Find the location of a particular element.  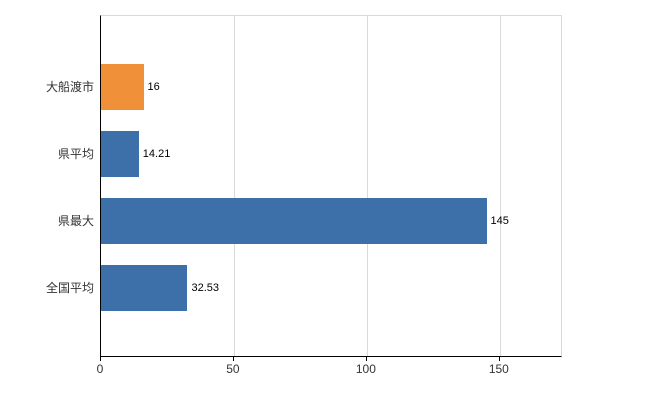

category-label-2: 県最大 is located at coordinates (75, 221).